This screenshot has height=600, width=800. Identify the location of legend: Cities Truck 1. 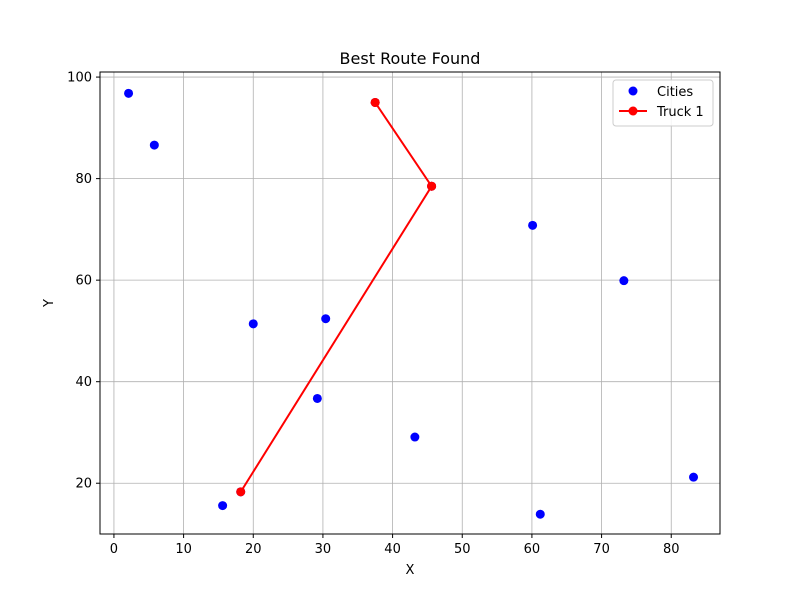
(663, 103).